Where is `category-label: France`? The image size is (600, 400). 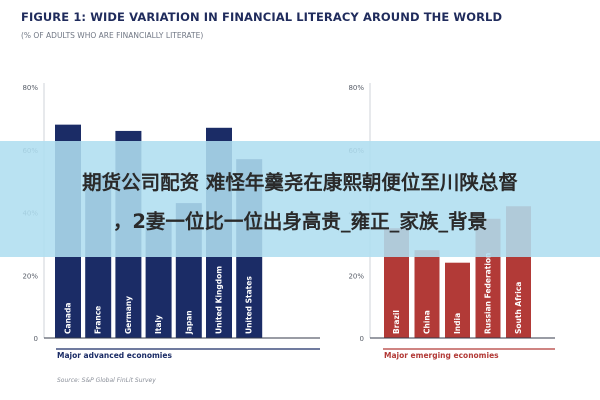 category-label: France is located at coordinates (98, 320).